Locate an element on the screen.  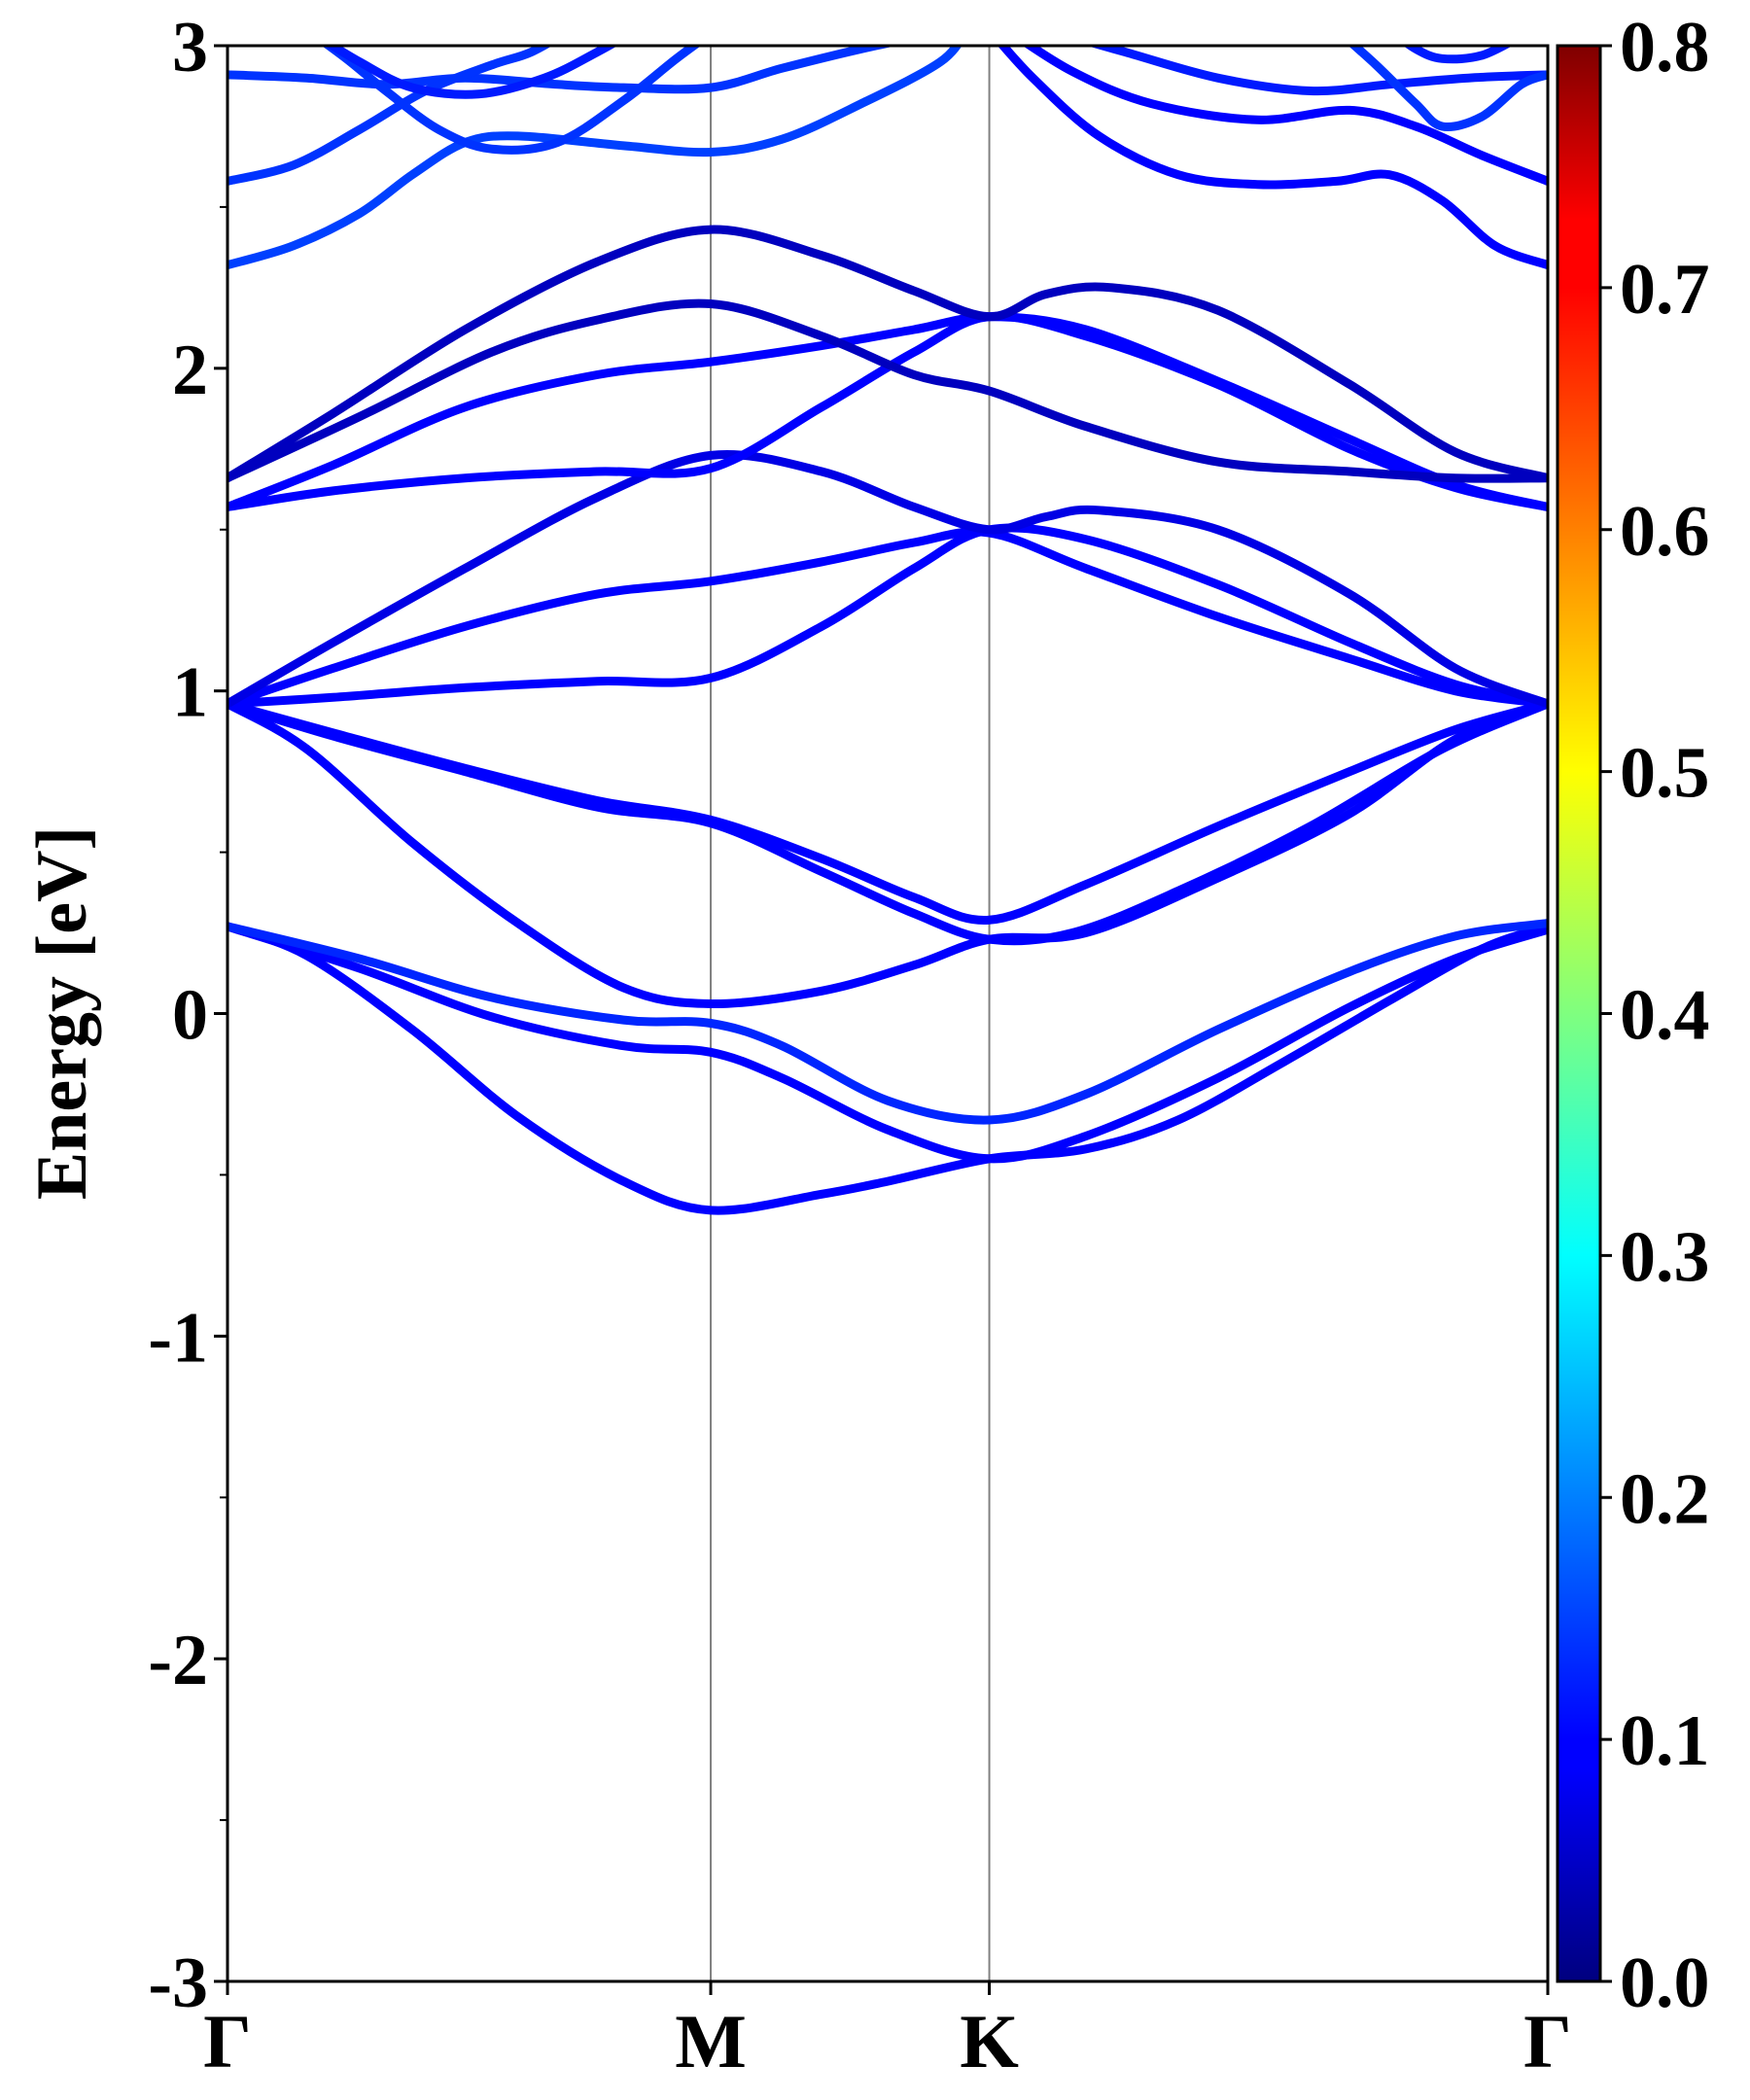
y-tick-label-1: -2 is located at coordinates (178, 1660).